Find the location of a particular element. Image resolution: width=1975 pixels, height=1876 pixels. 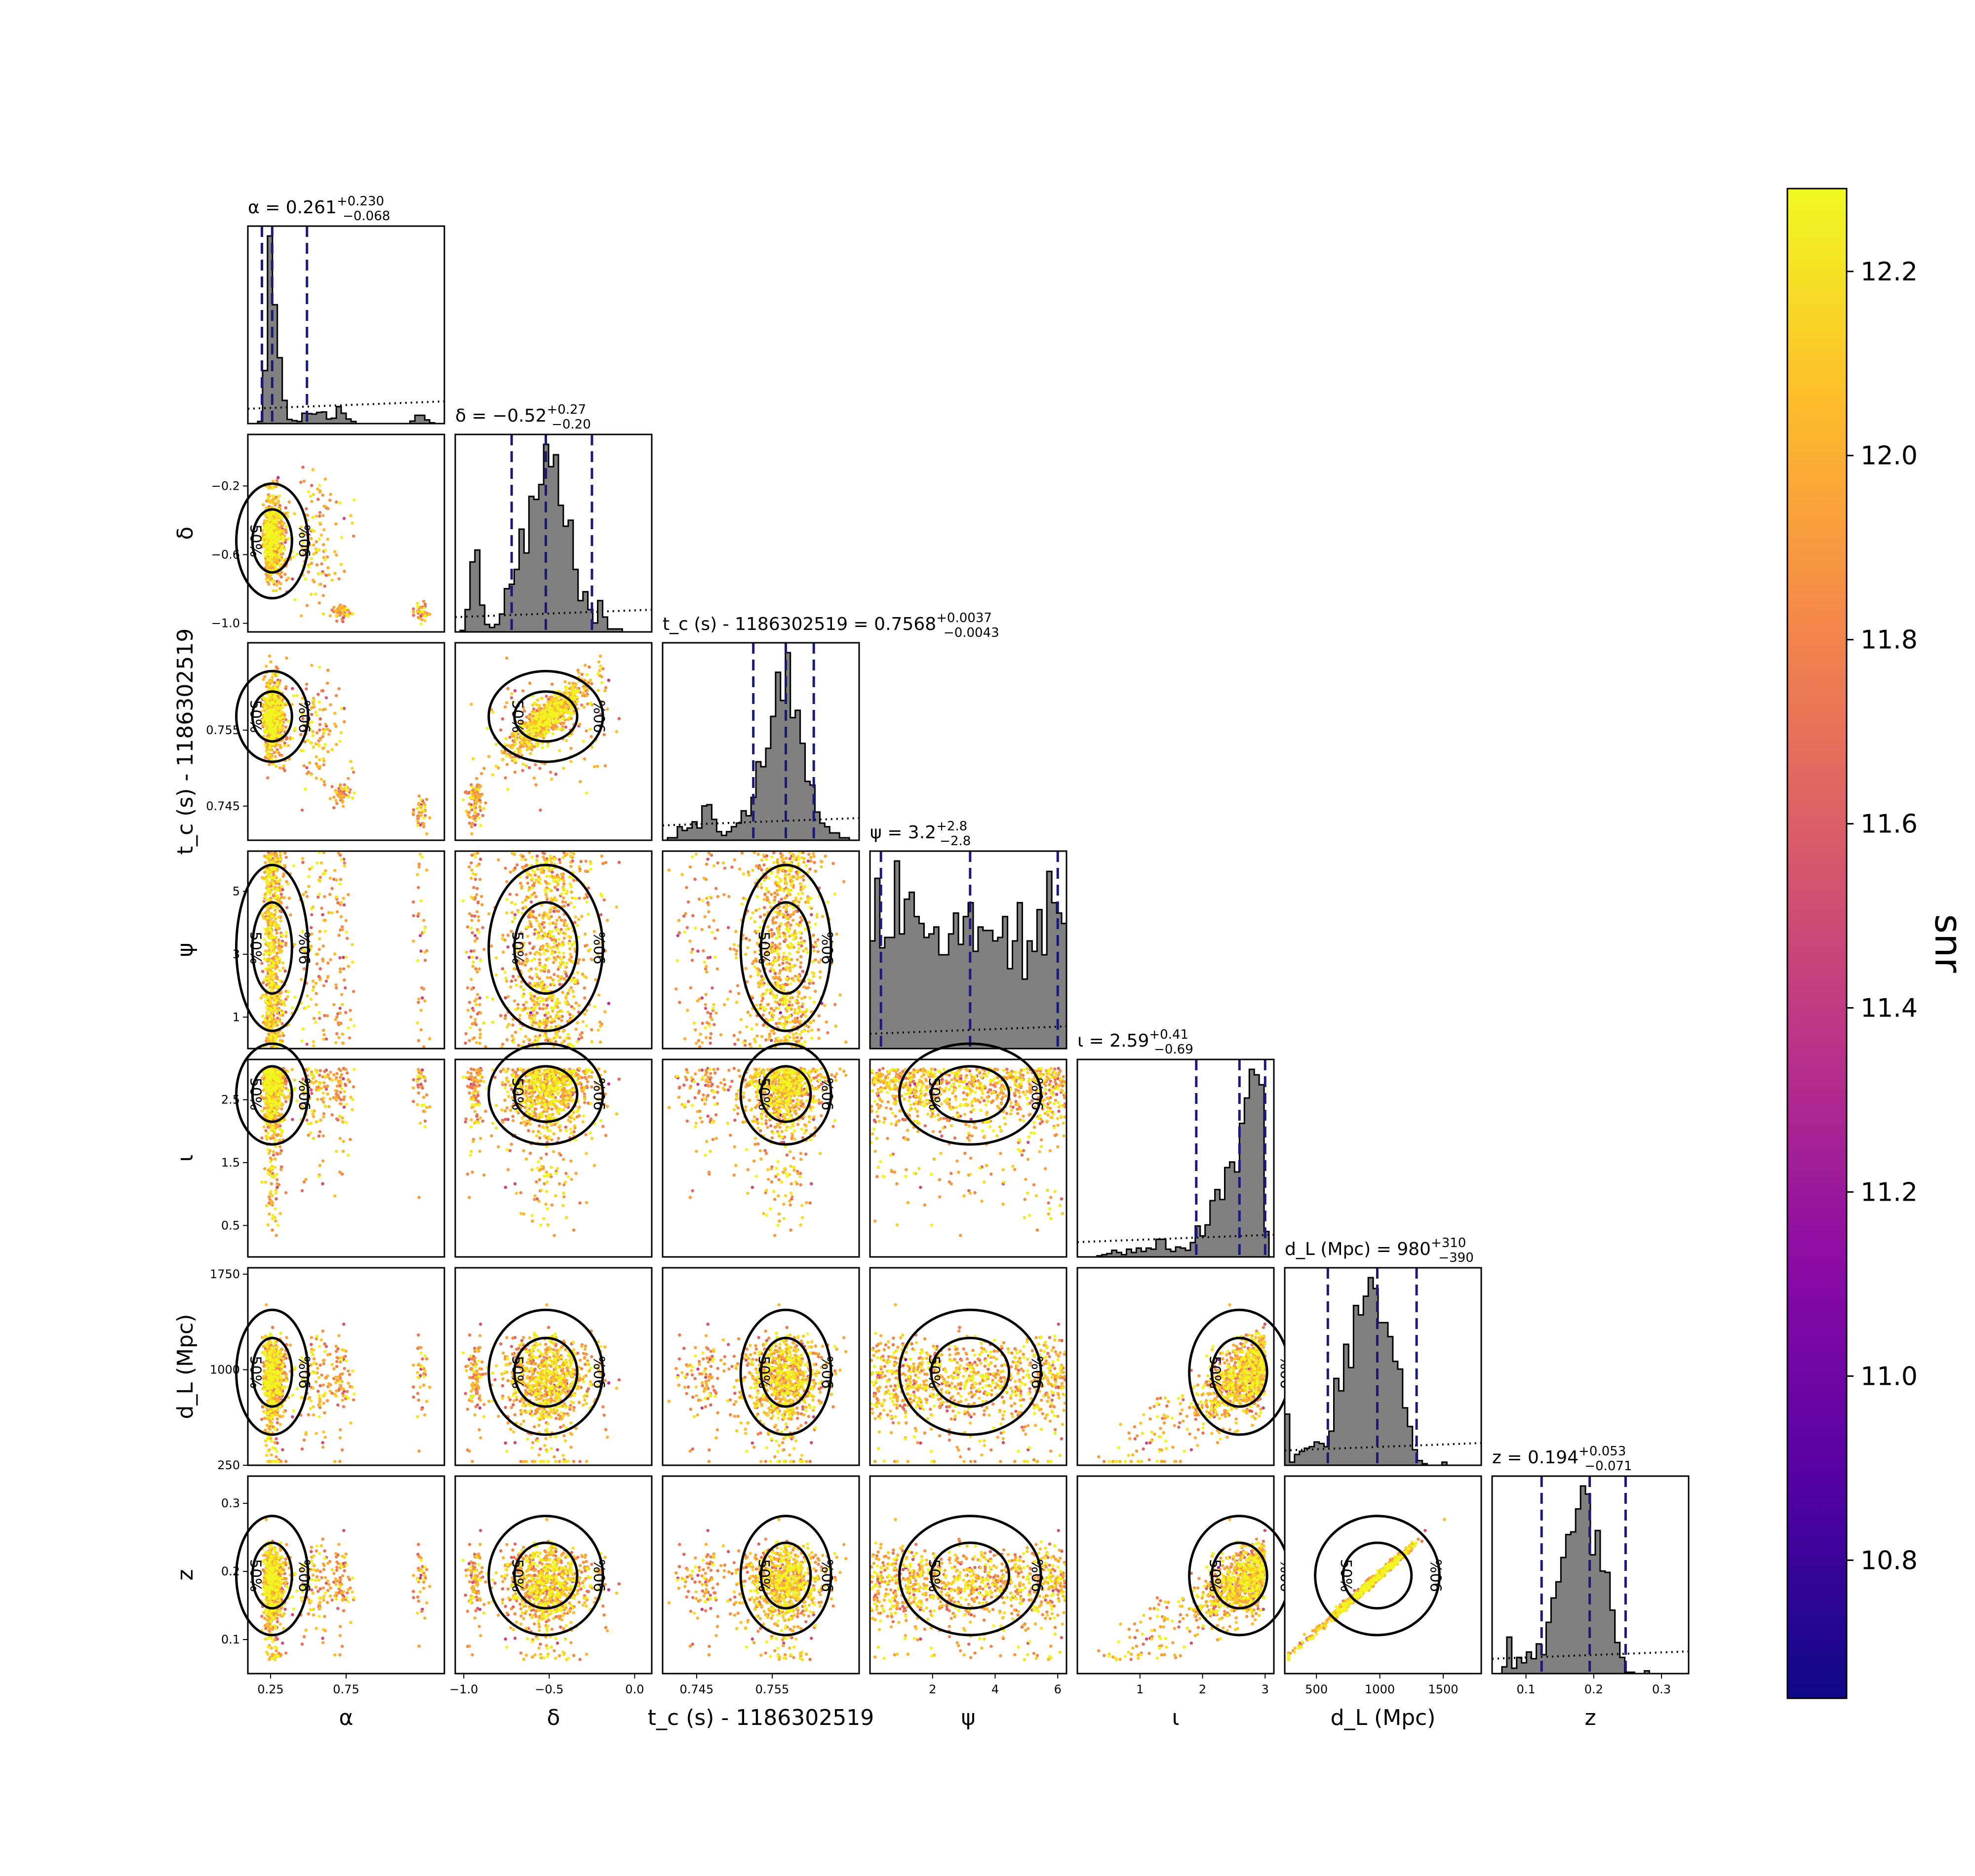

panel-title: α = 0.261+0.230 −0.068 is located at coordinates (319, 209).